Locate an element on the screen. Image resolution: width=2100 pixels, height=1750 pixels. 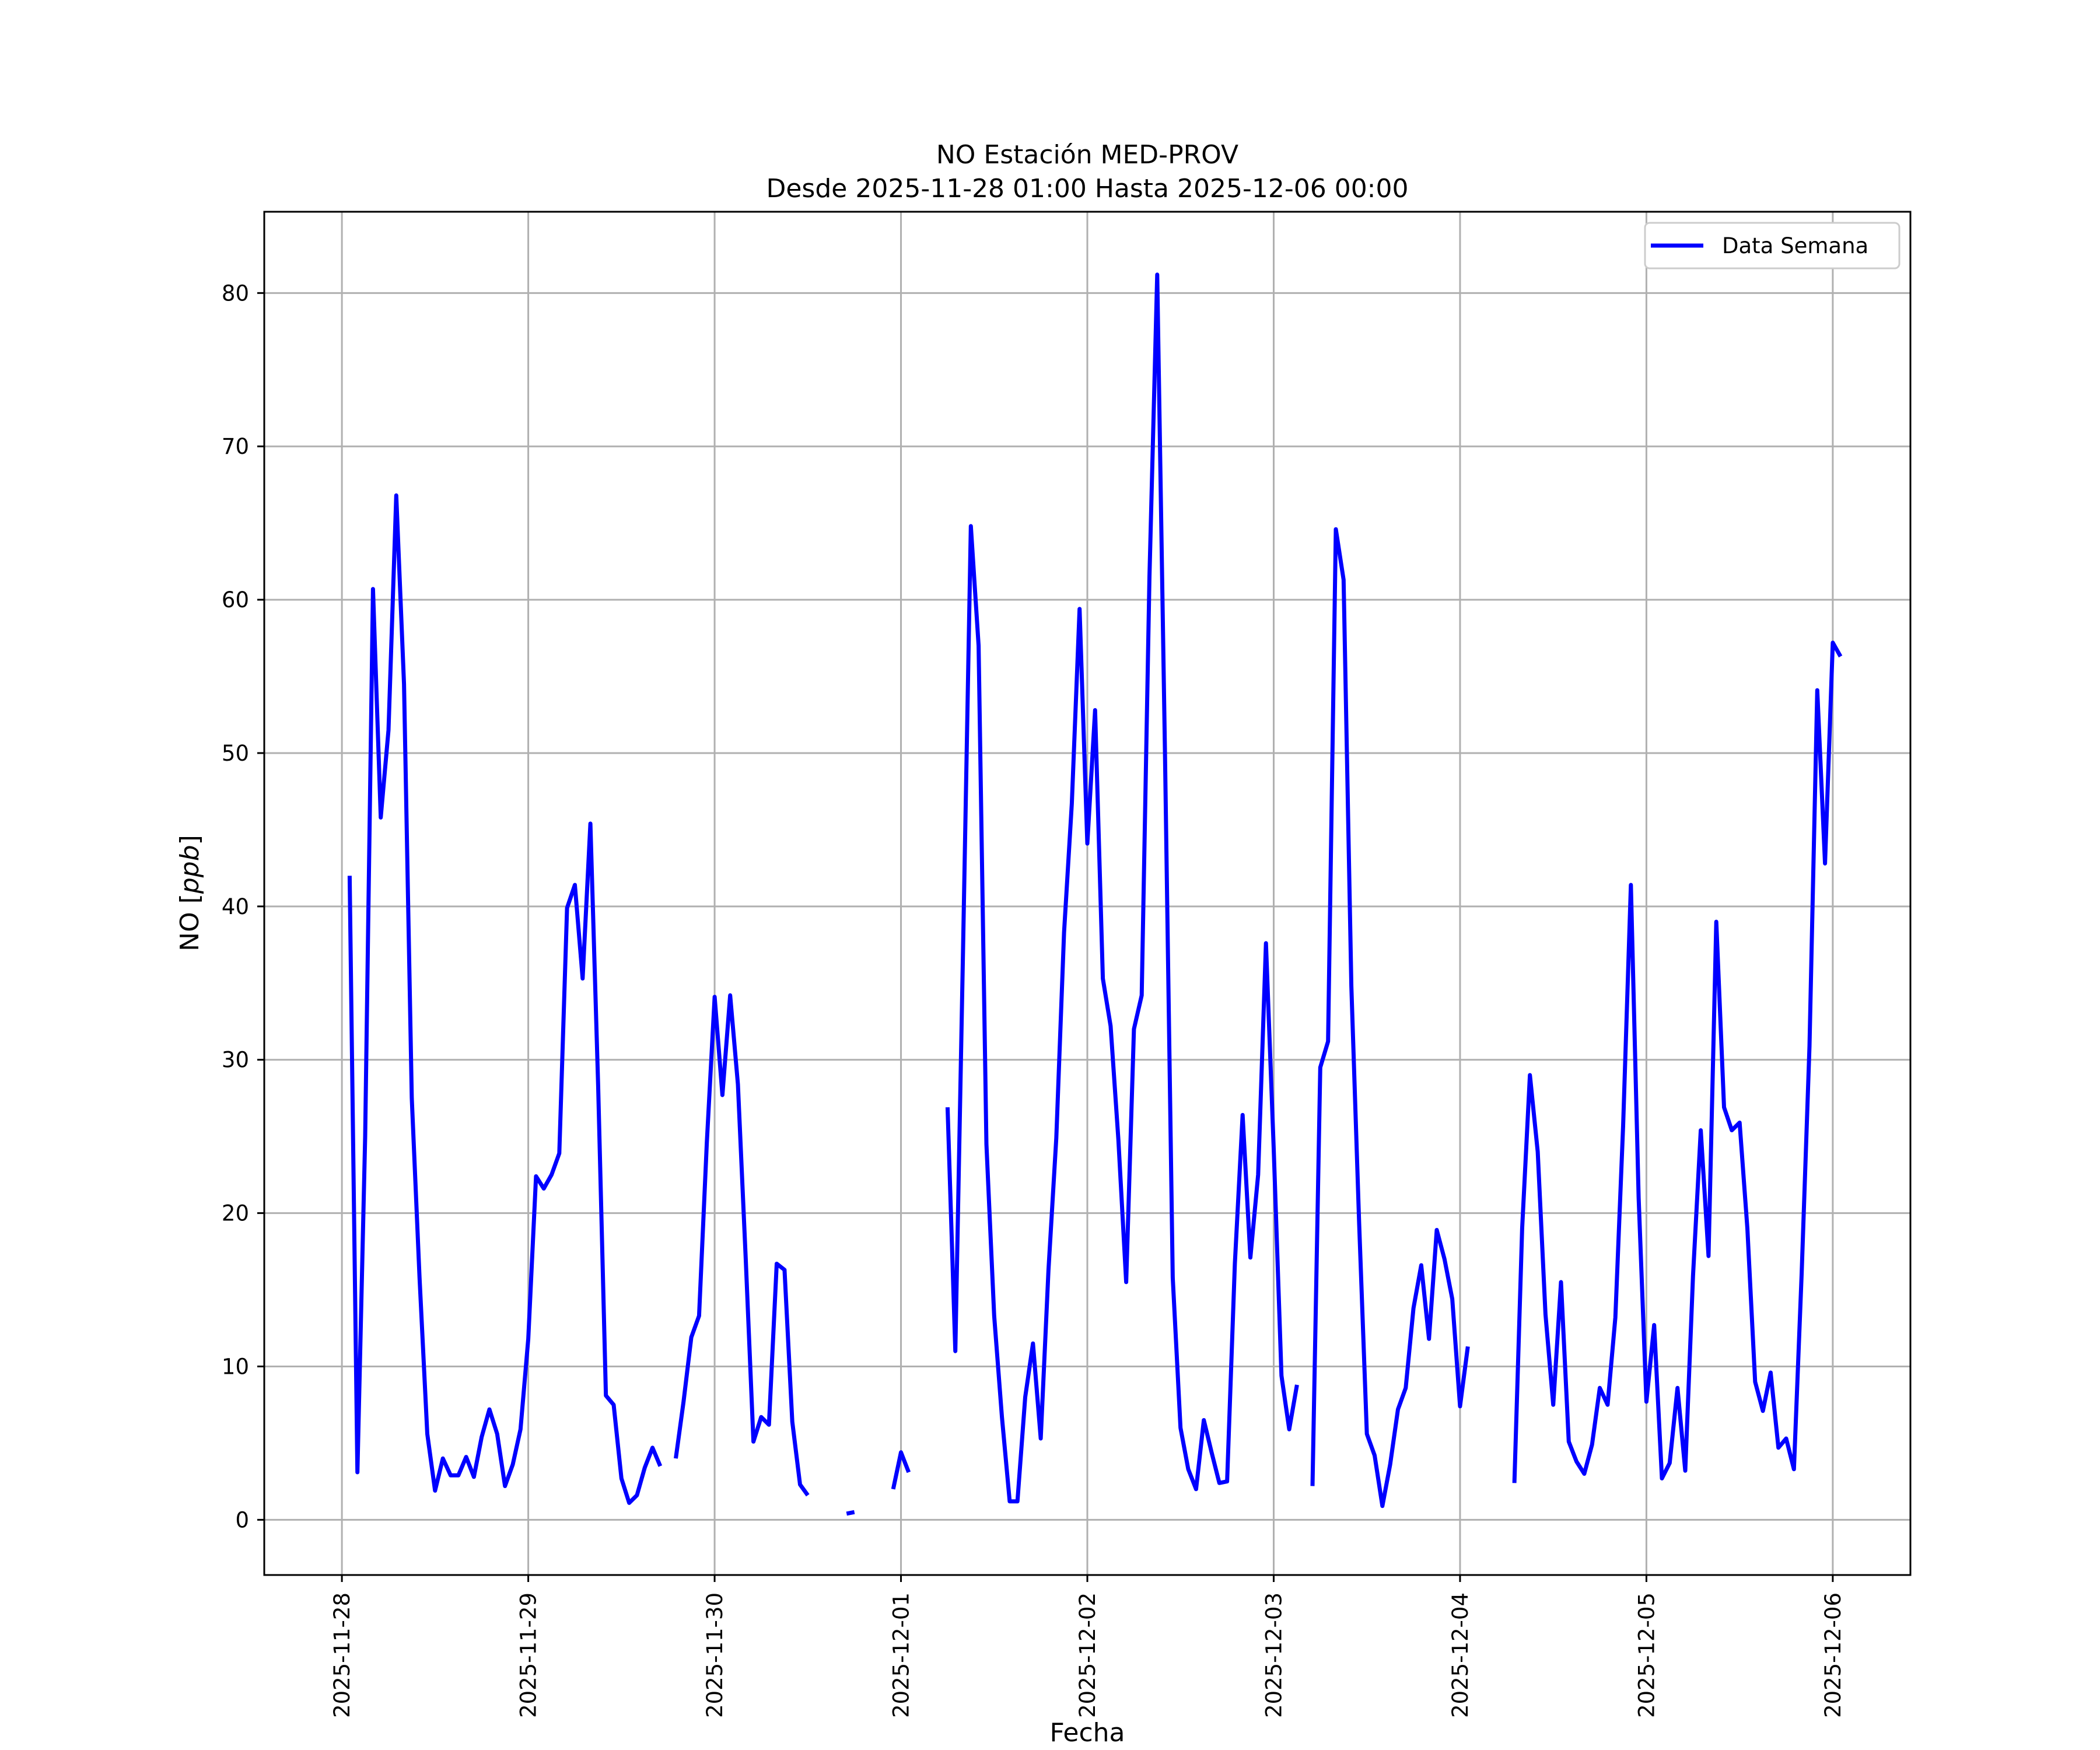
y-axis-ticks: 0 10 20 30 40 50 60 70 80 is located at coordinates (243, 907).